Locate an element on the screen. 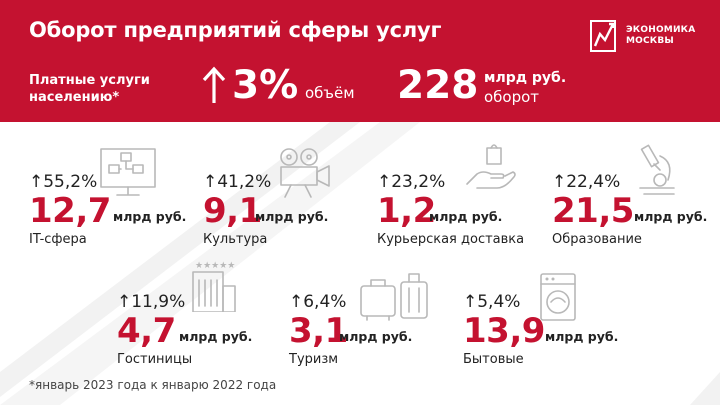  paid-services-label: Платные услуги населению* is located at coordinates (89, 89).